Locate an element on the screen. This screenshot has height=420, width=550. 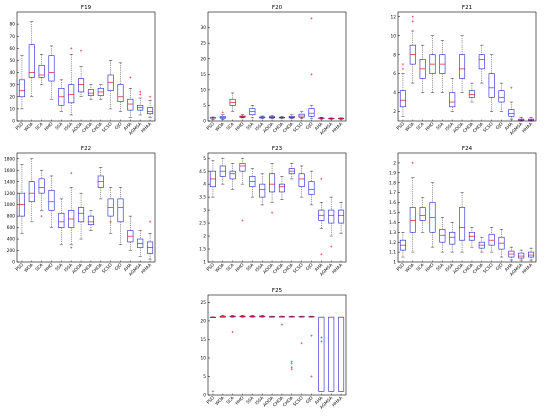
y-tick-label: 1.4 is located at coordinates (392, 223).